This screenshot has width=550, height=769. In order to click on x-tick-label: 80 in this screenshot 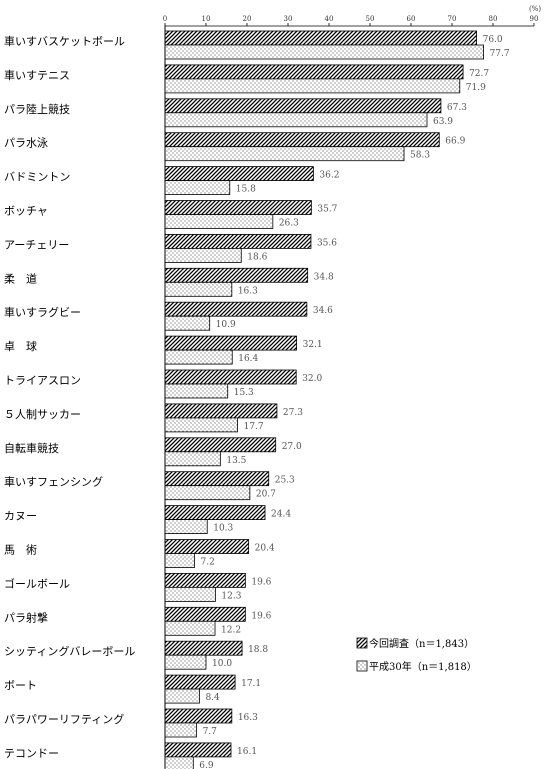, I will do `click(493, 19)`.